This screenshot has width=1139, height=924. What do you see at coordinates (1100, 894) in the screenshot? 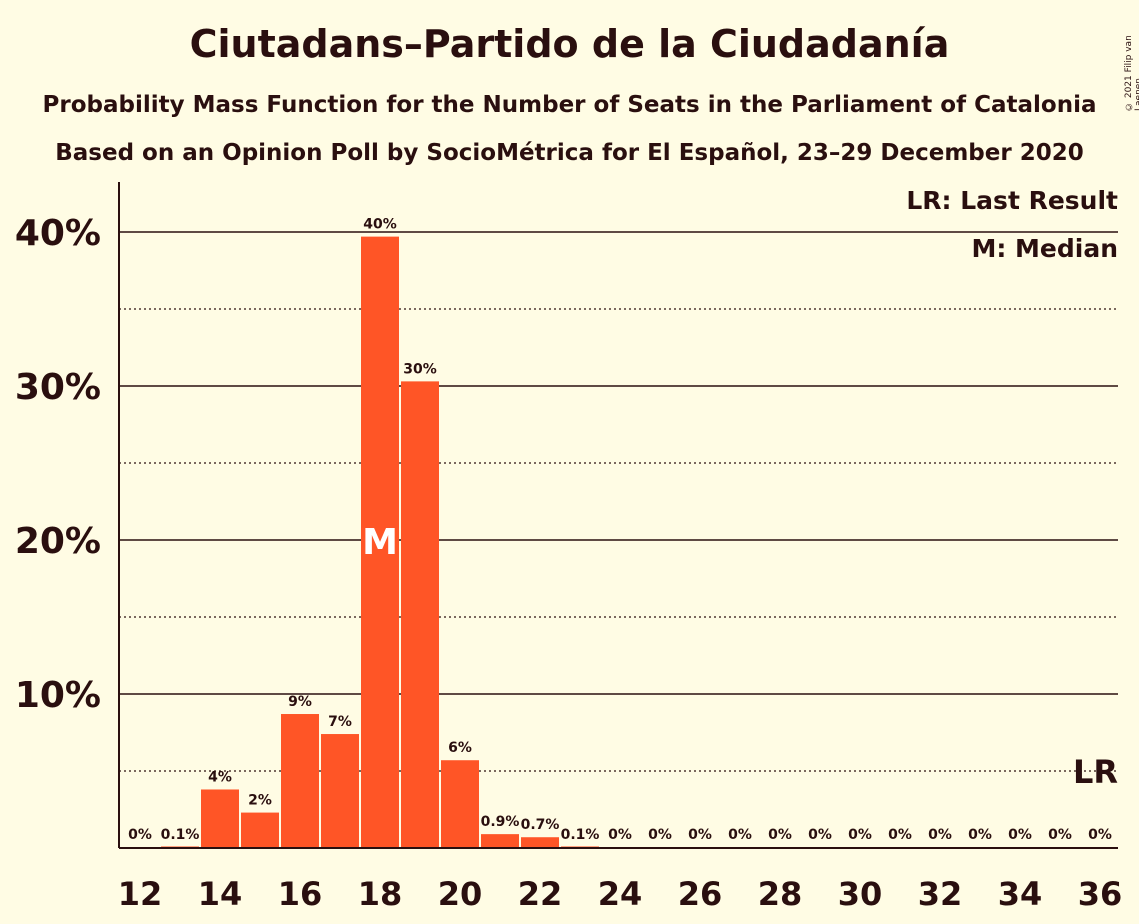
I see `x-tick-label: 36` at bounding box center [1100, 894].